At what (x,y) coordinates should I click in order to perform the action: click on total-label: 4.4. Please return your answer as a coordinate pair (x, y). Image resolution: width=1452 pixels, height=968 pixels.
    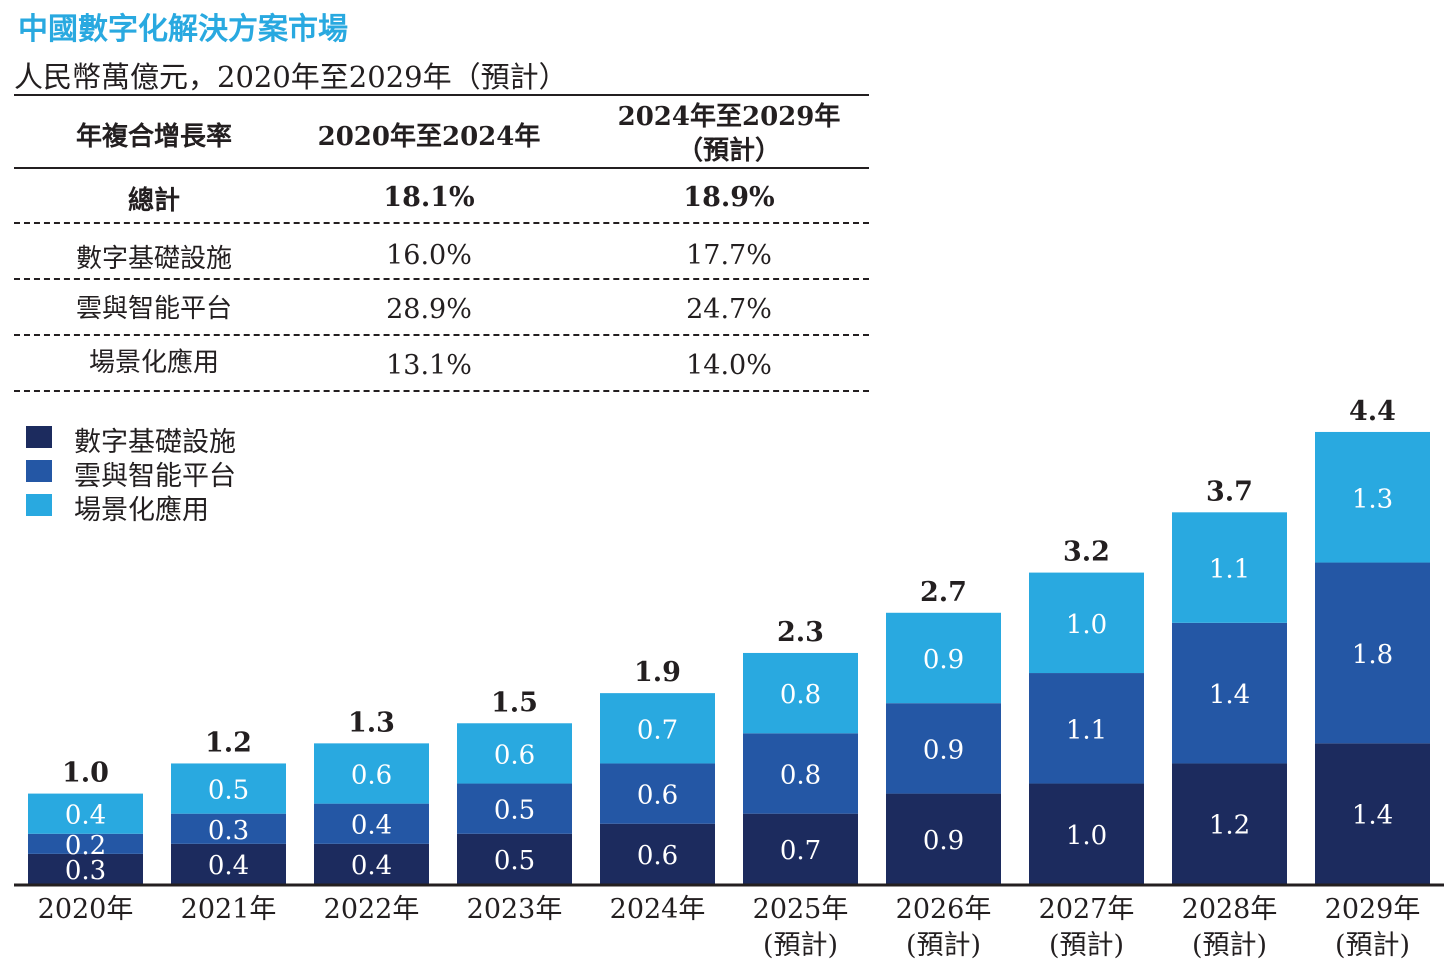
    Looking at the image, I should click on (1372, 411).